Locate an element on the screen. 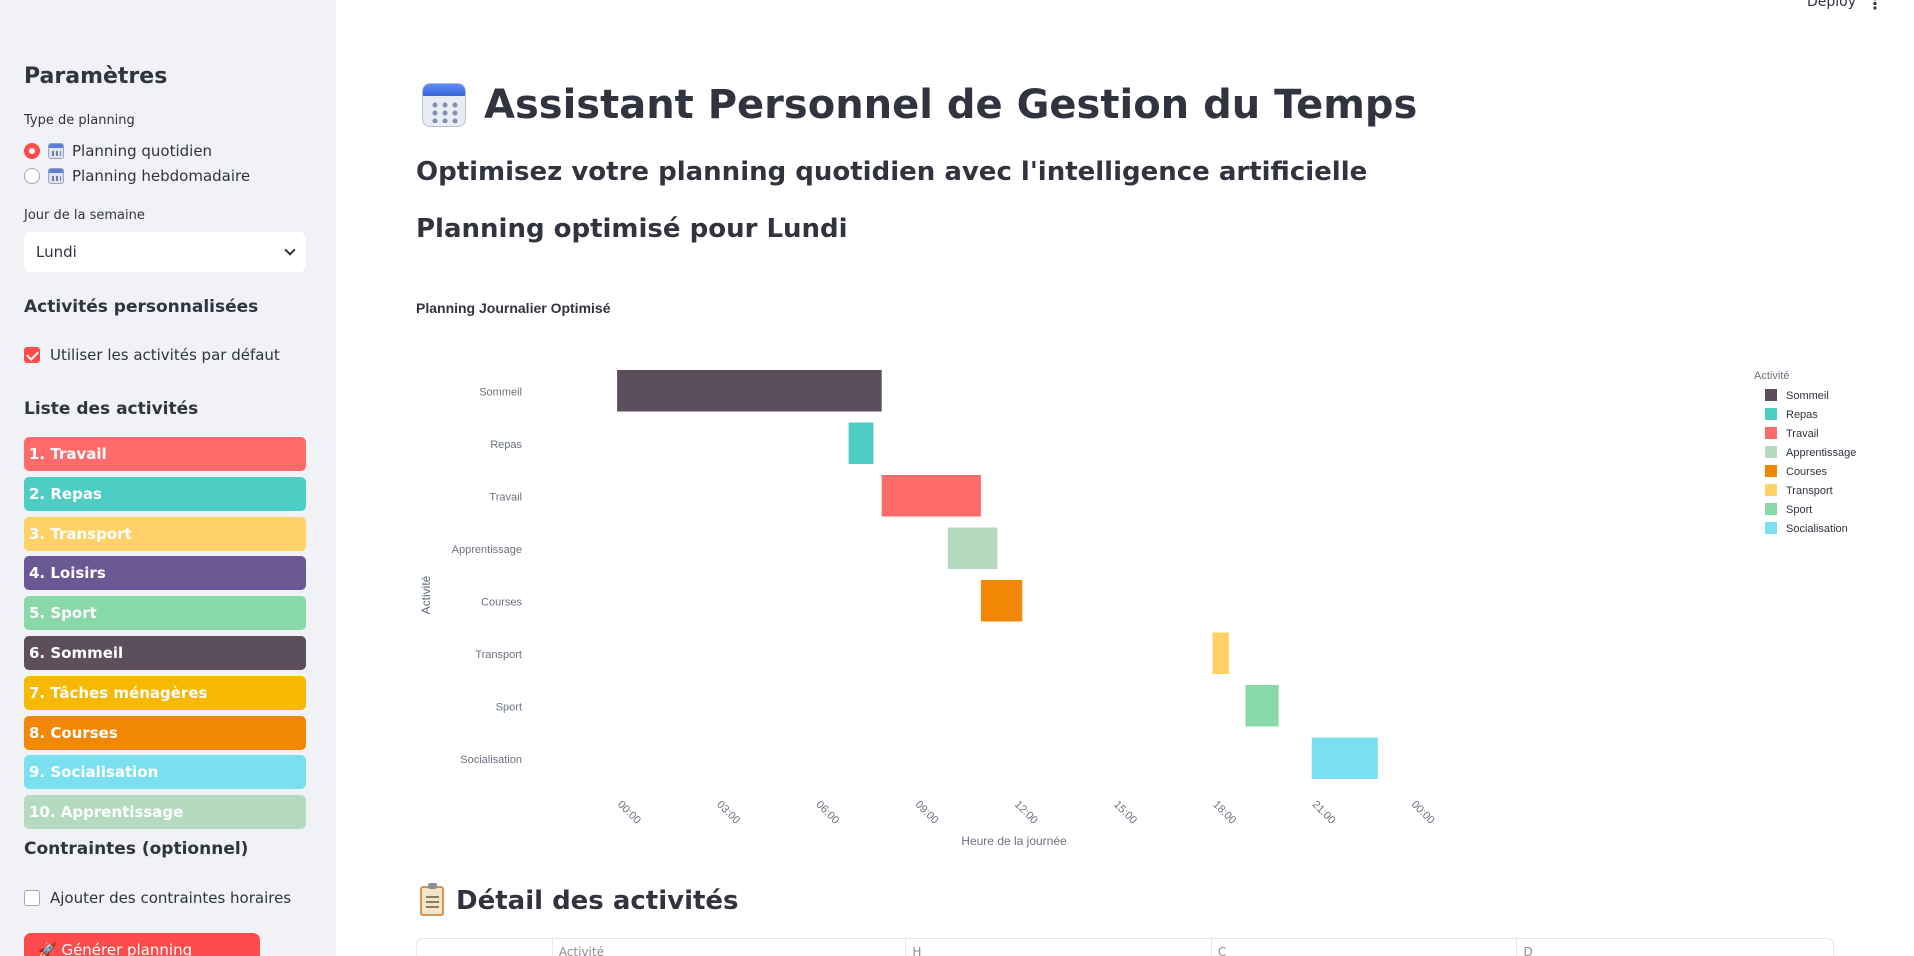 This screenshot has height=956, width=1914. activity-item: 7. Tâches ménagères is located at coordinates (165, 692).